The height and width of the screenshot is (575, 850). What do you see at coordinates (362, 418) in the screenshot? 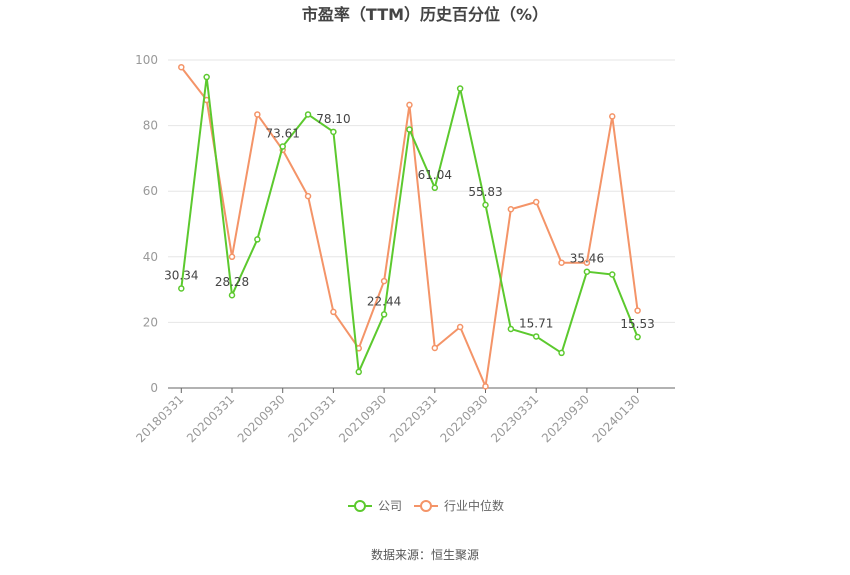
I see `x-tick-label: 20210930` at bounding box center [362, 418].